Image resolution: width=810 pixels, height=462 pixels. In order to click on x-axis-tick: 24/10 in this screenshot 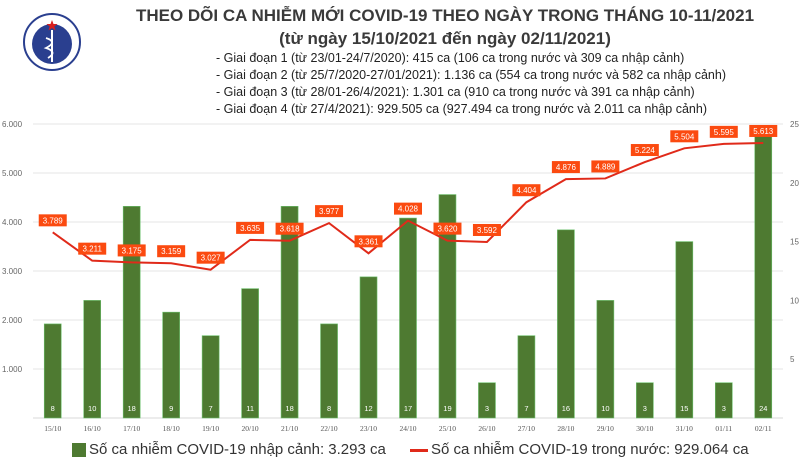, I will do `click(407, 428)`.